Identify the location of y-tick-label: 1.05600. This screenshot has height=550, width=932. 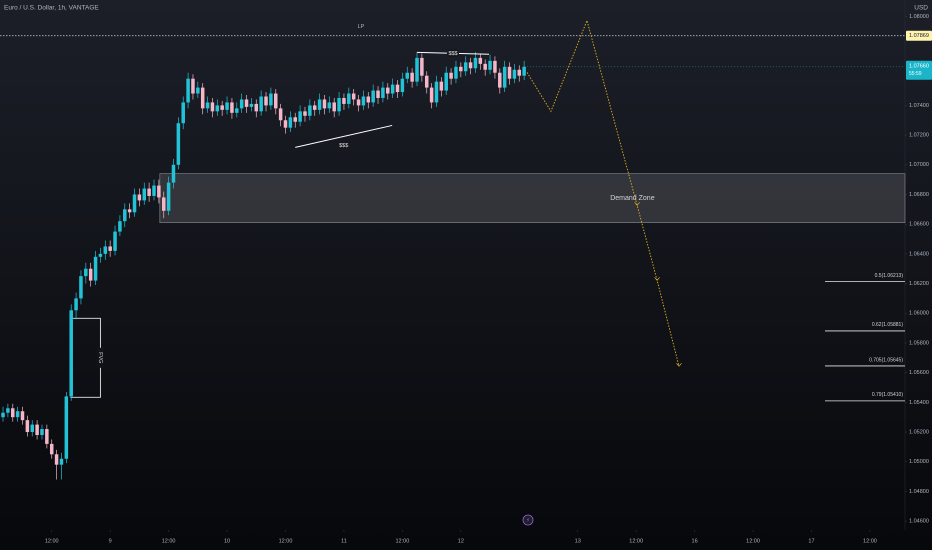
(919, 373).